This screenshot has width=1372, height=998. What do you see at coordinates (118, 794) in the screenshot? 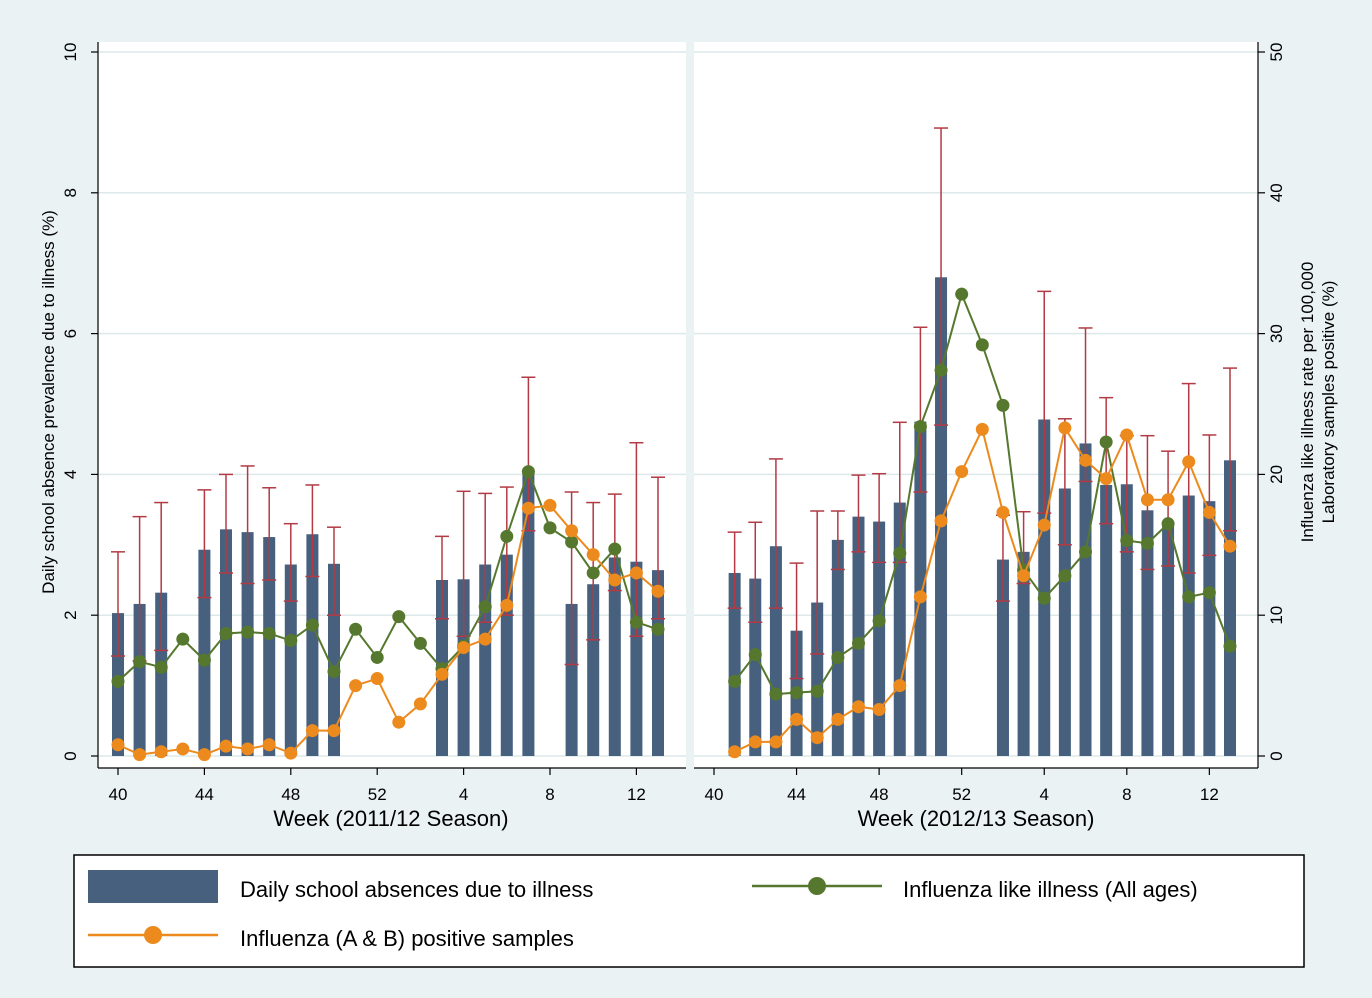
I see `x-tick-label: 40` at bounding box center [118, 794].